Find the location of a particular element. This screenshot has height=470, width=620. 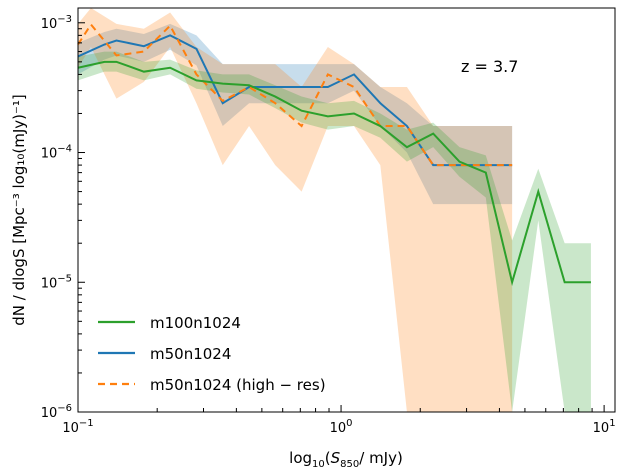

x-tick-label: 10⁻¹ is located at coordinates (77, 427).